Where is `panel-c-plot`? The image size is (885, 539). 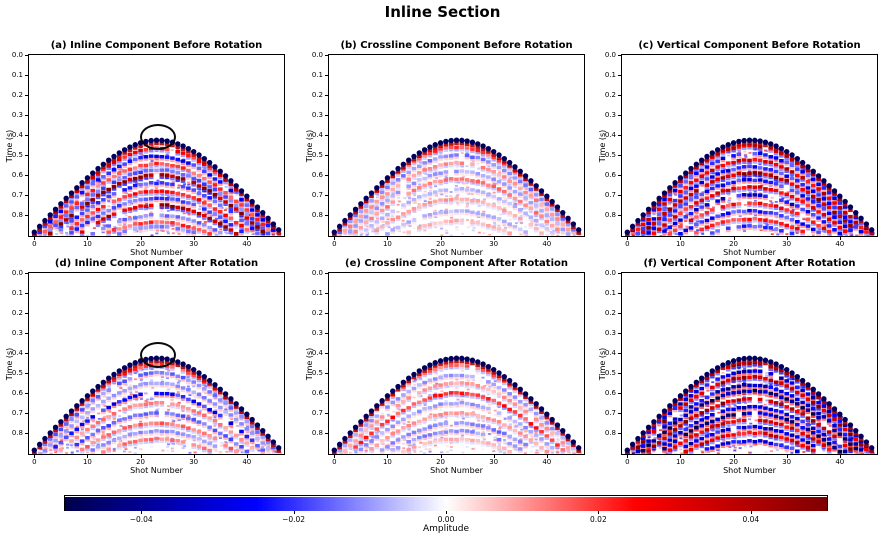
panel-c-plot is located at coordinates (749, 145).